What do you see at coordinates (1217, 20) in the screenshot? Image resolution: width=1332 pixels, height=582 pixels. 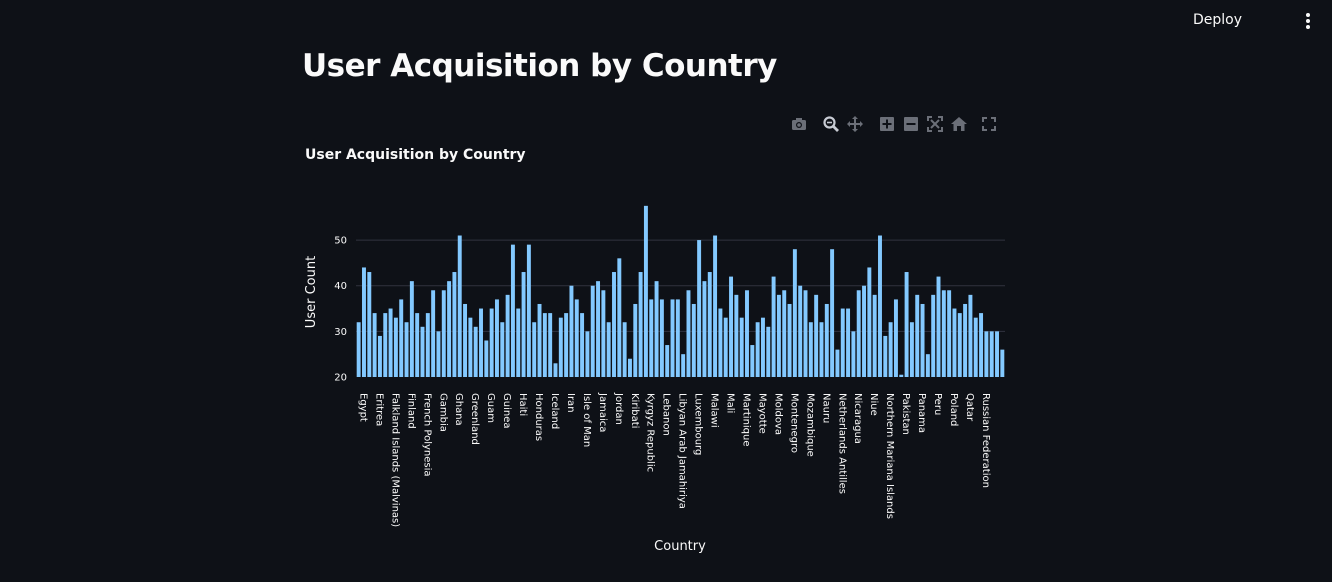 I see `deploy-button: Deploy` at bounding box center [1217, 20].